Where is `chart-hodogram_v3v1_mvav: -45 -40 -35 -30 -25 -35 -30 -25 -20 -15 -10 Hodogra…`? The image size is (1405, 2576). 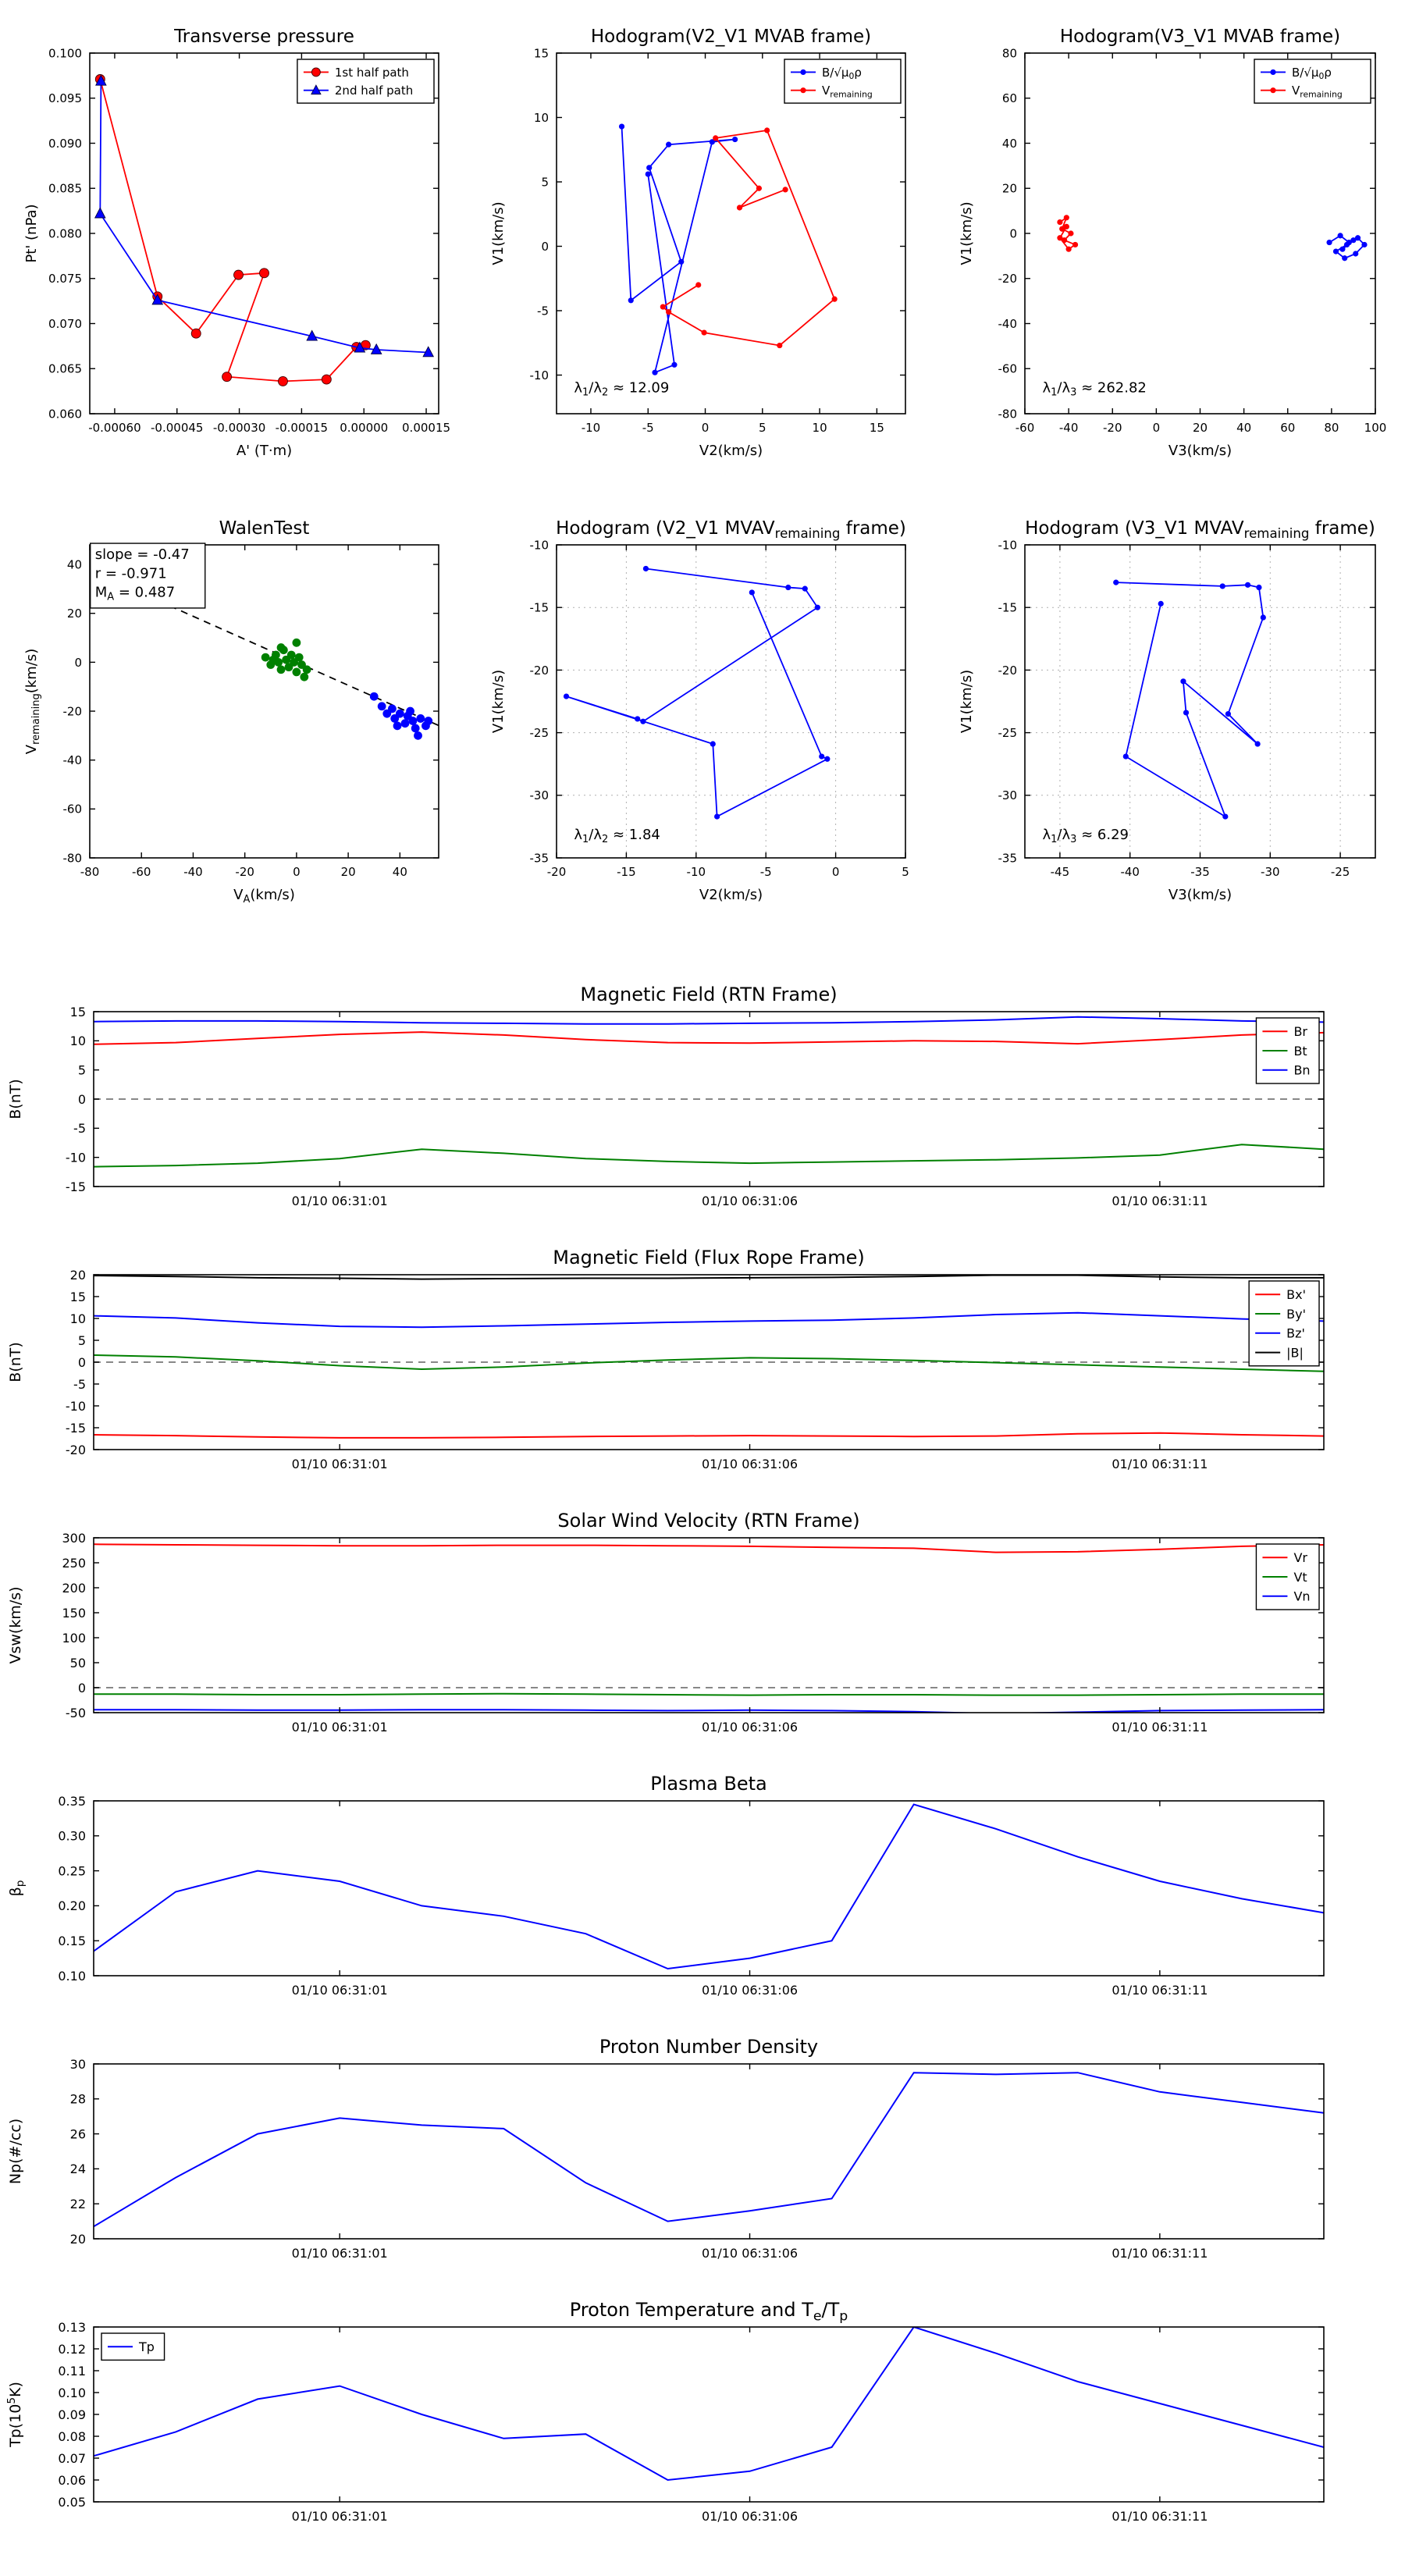
chart-hodogram_v3v1_mvav: -45 -40 -35 -30 -25 -35 -30 -25 -20 -15 -10 Hodogra… is located at coordinates (1170, 707).